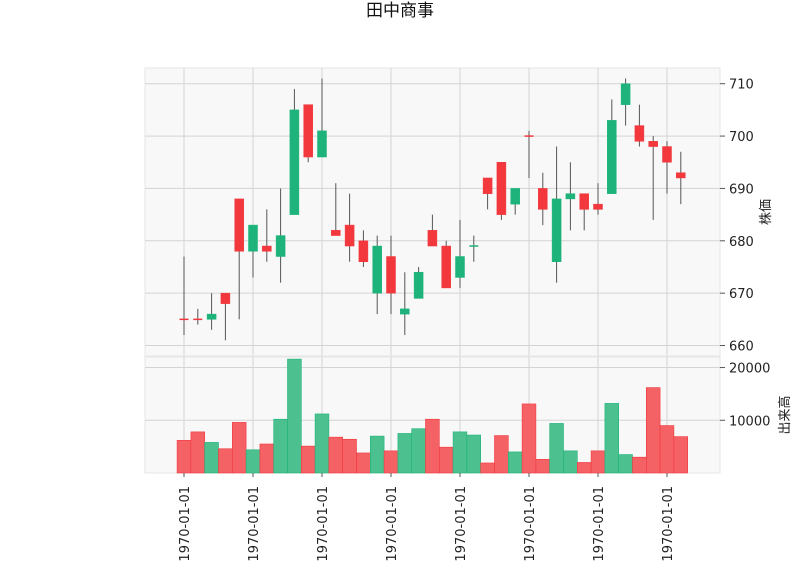  I want to click on price-tick-label: 700, so click(741, 137).